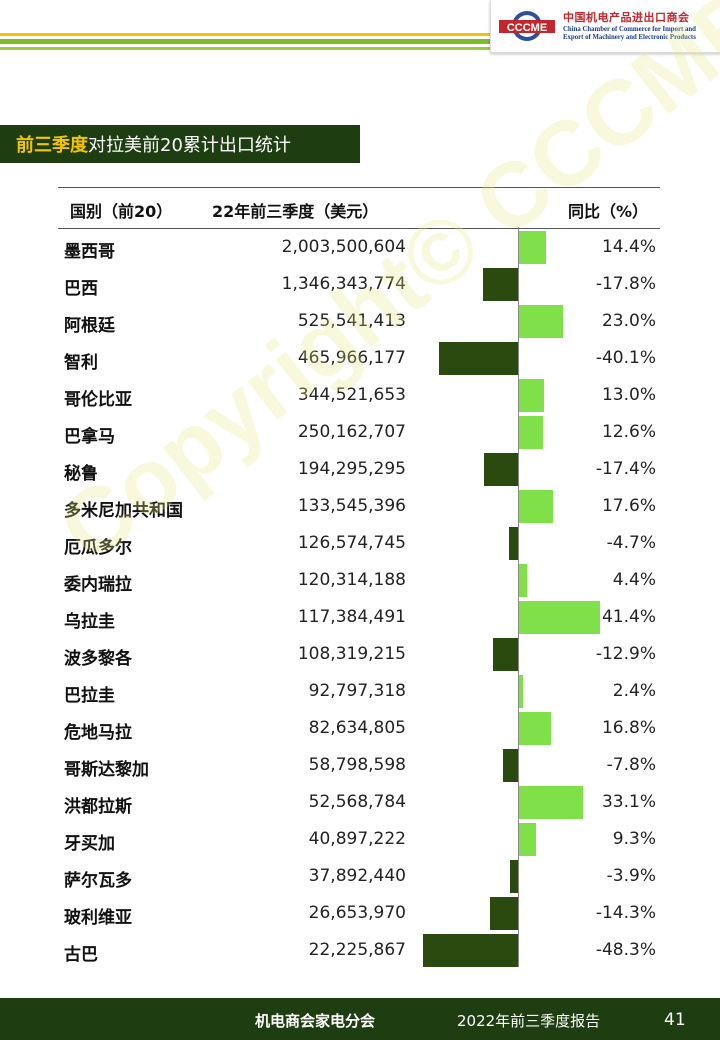 Image resolution: width=720 pixels, height=1040 pixels. I want to click on table-row: 巴拿马 250,162,707 12.6%, so click(359, 432).